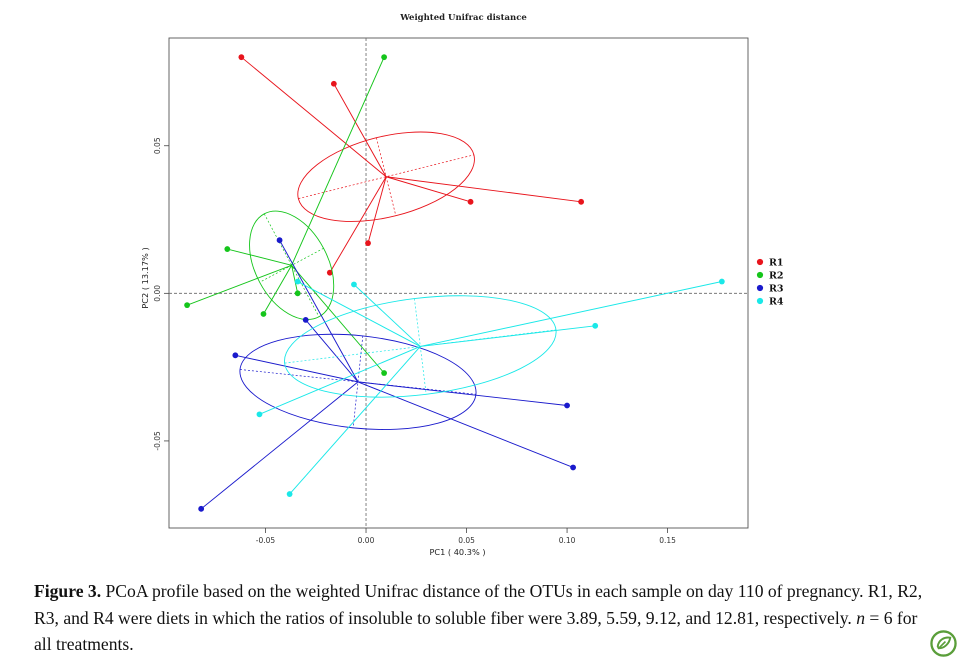 This screenshot has height=663, width=963. I want to click on y-axis-label: PC2 ( 13.17% ), so click(145, 277).